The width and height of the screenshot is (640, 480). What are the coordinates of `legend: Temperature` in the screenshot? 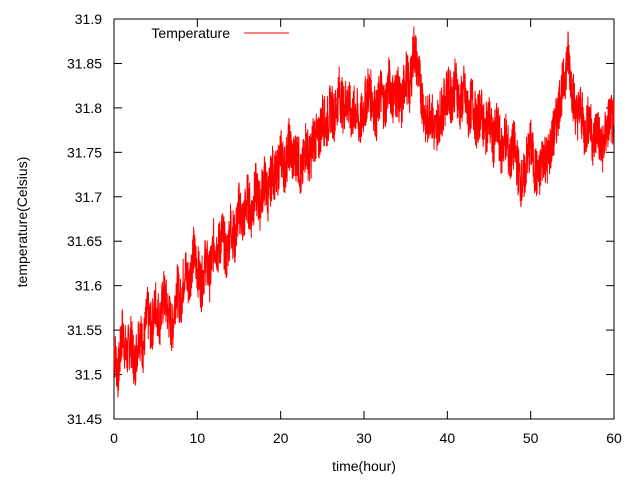 It's located at (220, 33).